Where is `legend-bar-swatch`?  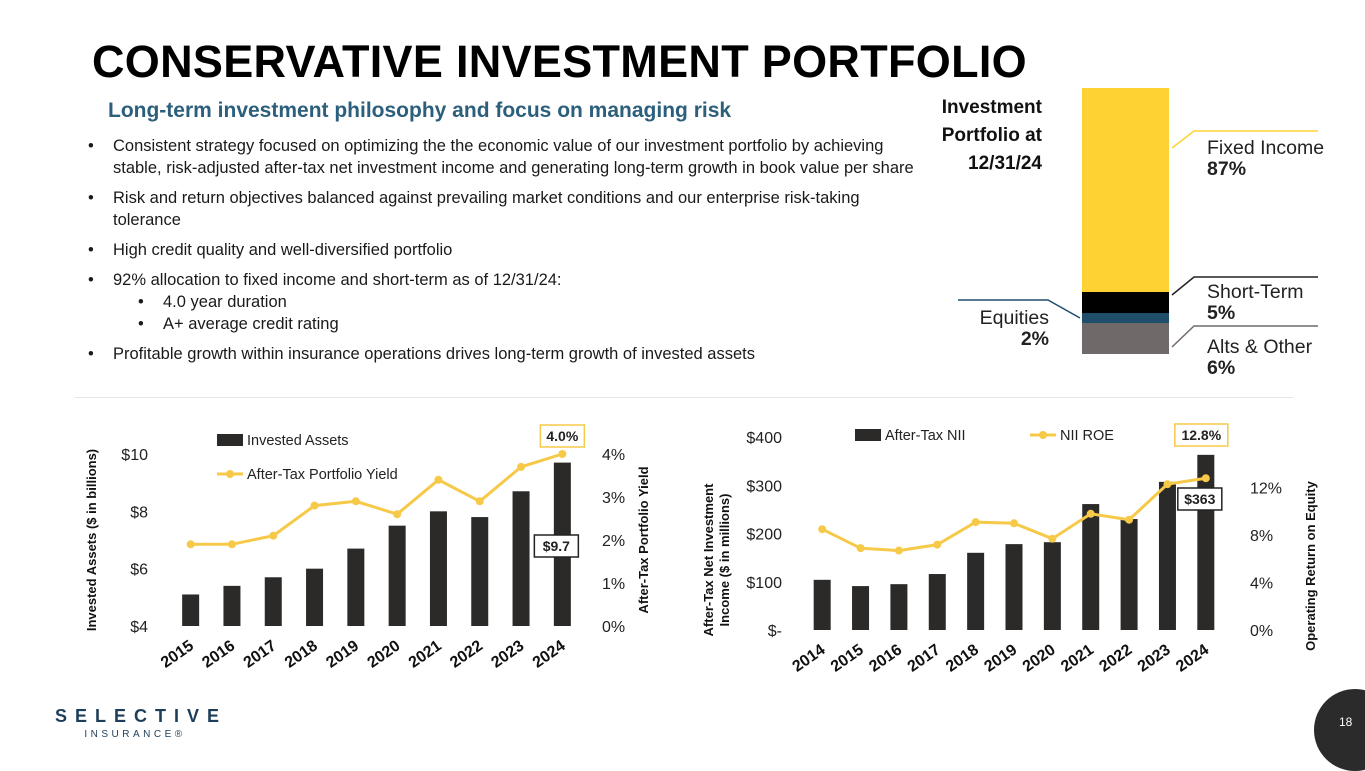
legend-bar-swatch is located at coordinates (230, 440).